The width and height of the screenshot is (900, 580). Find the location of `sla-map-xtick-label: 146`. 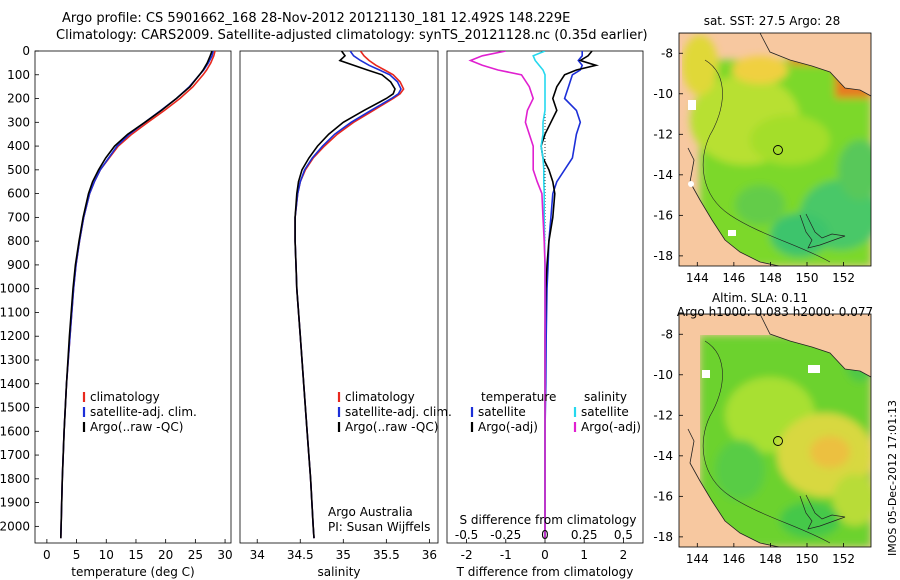

sla-map-xtick-label: 146 is located at coordinates (733, 559).